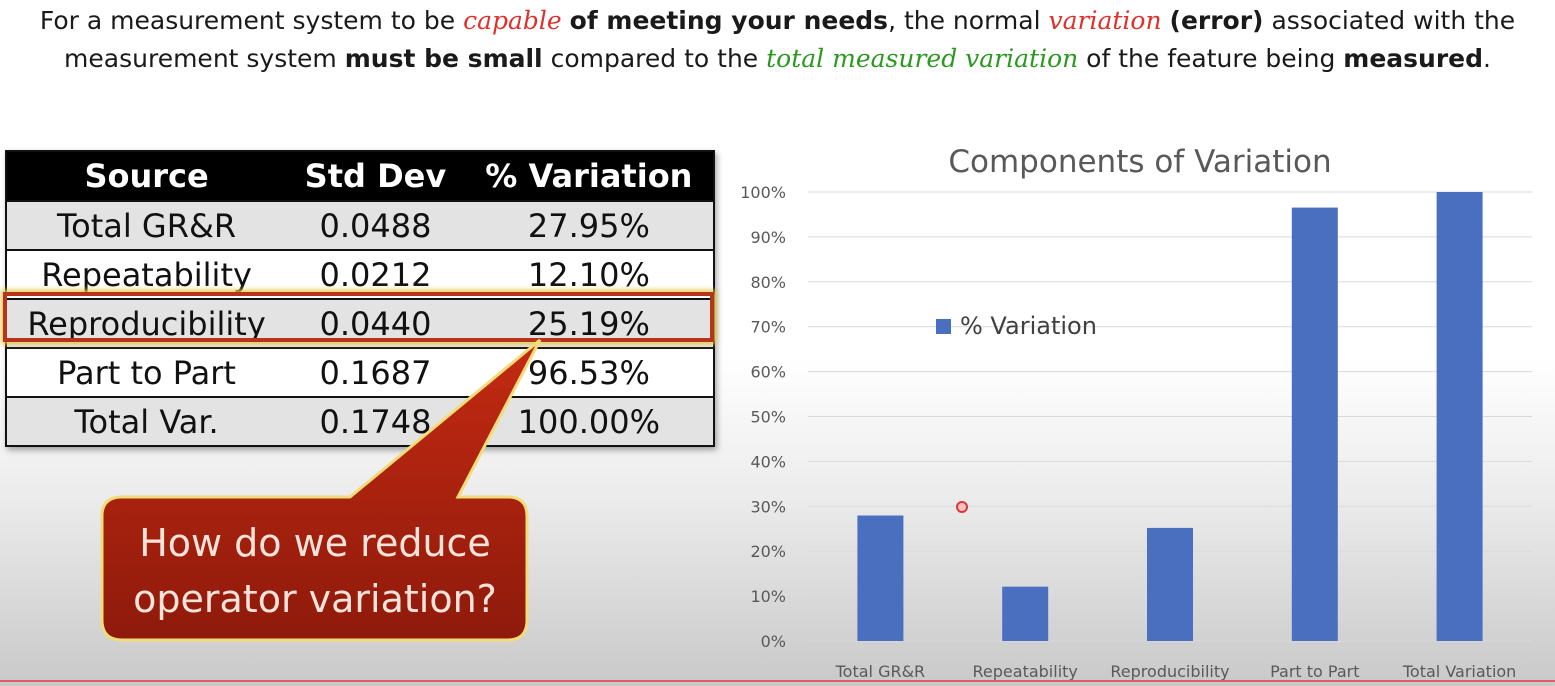 The image size is (1555, 686). Describe the element at coordinates (146, 323) in the screenshot. I see `table-cell: Reproducibility` at that location.